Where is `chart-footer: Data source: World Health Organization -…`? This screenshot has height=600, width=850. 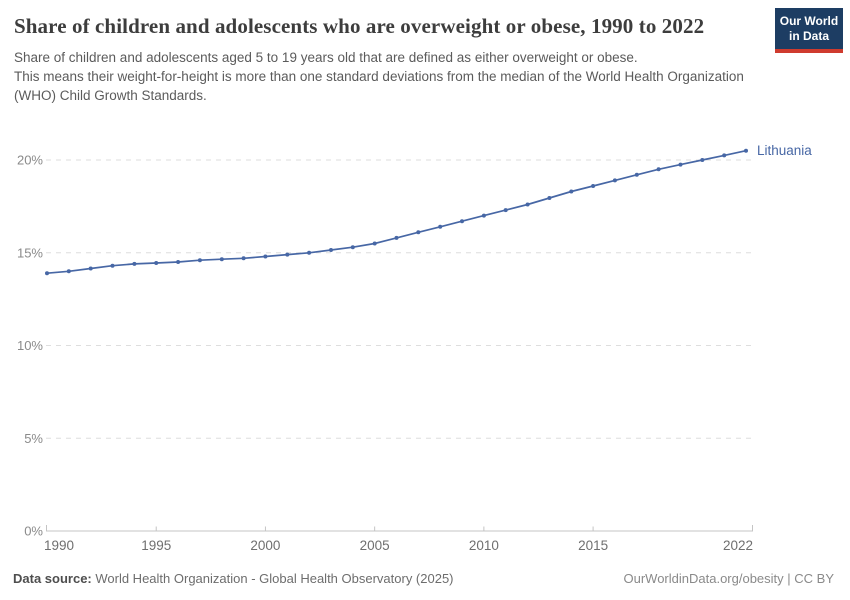 chart-footer: Data source: World Health Organization -… is located at coordinates (423, 578).